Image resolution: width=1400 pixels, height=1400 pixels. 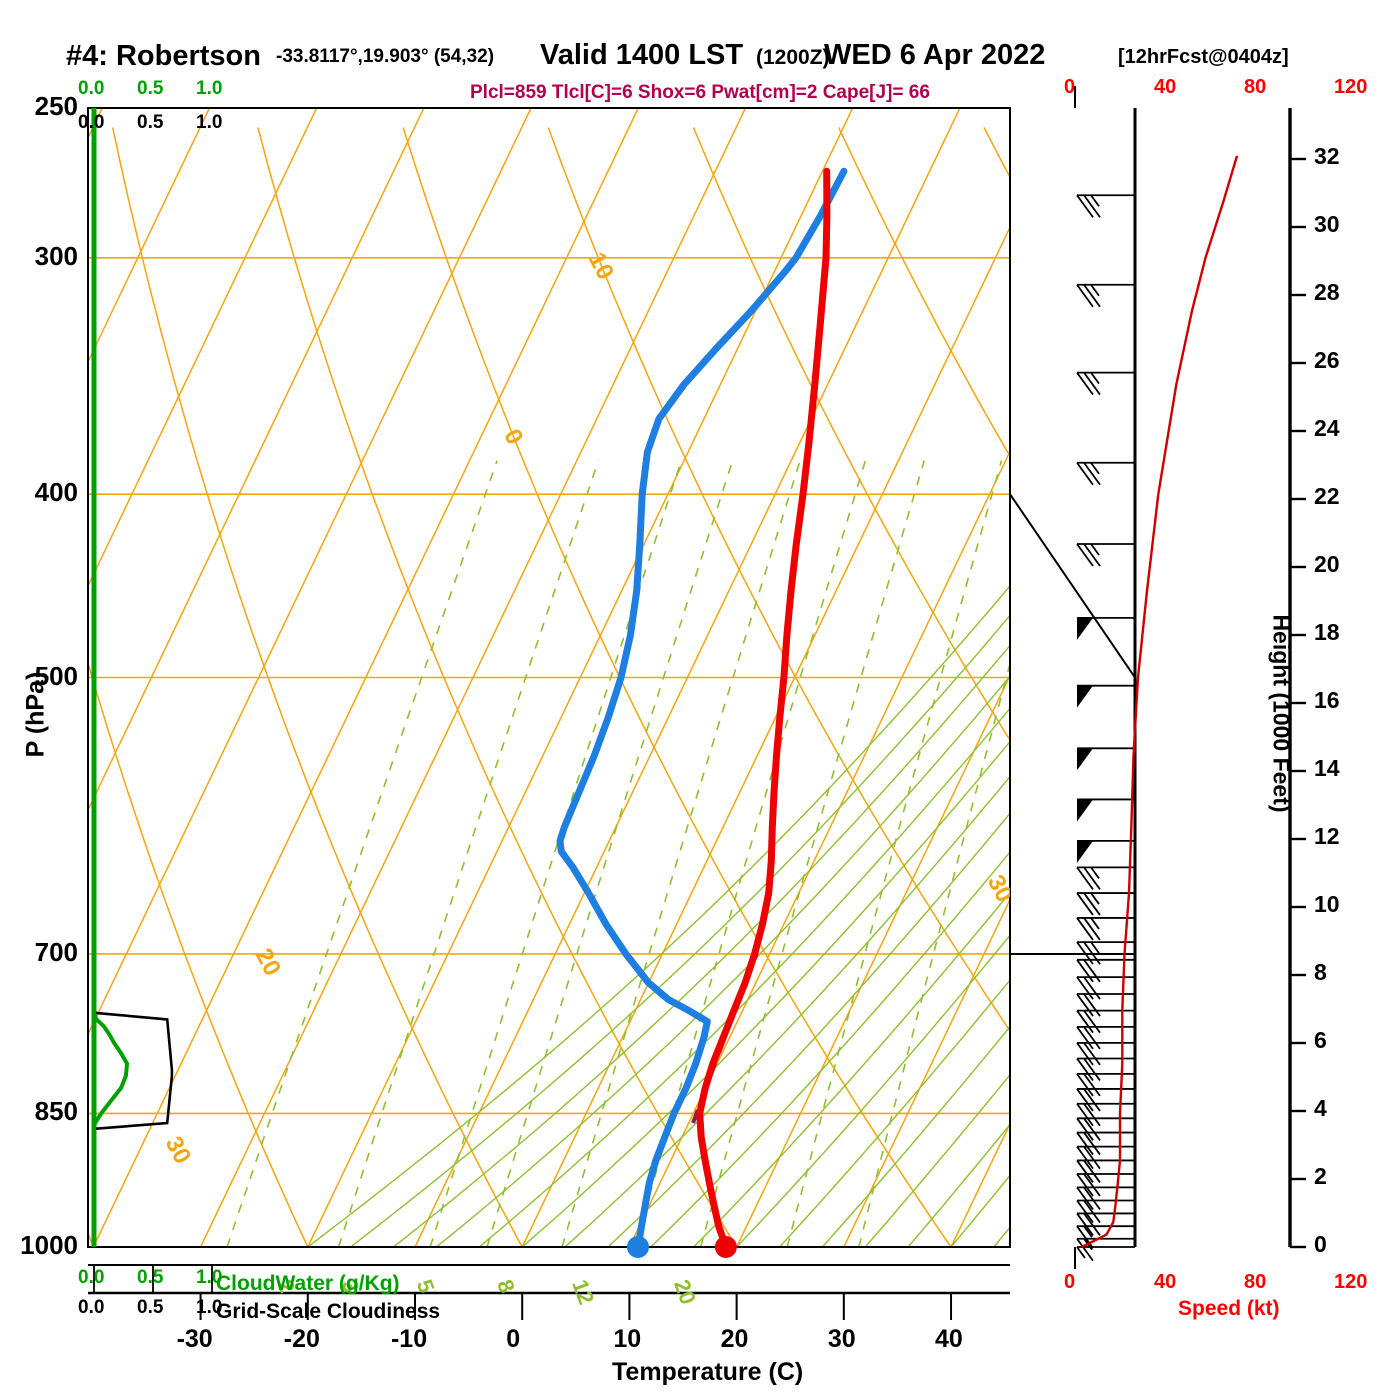 I want to click on pressure-tick-label: 1000, so click(x=49, y=1245).